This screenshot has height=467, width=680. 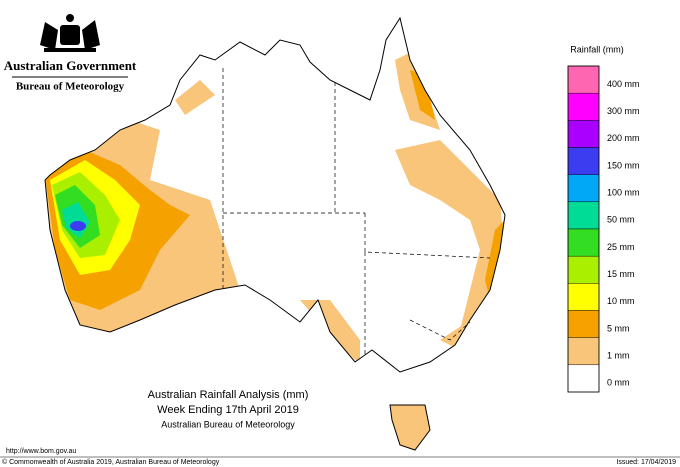 I want to click on legend-frame, so click(x=583, y=229).